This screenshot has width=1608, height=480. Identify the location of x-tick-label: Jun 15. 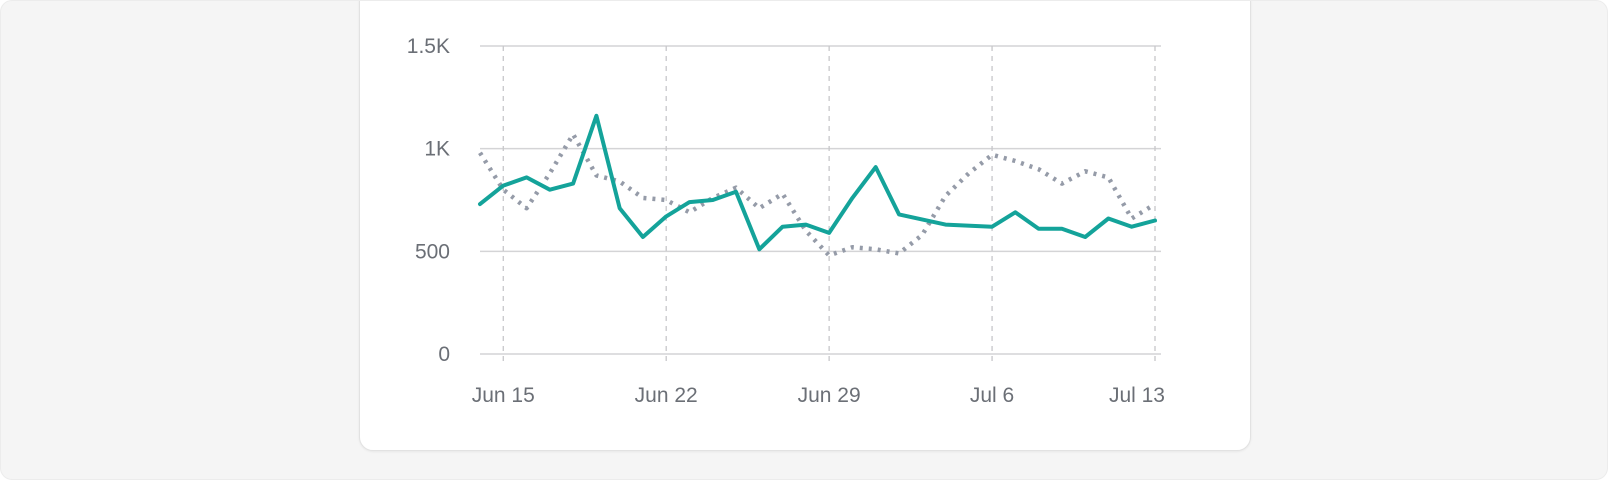
(503, 395).